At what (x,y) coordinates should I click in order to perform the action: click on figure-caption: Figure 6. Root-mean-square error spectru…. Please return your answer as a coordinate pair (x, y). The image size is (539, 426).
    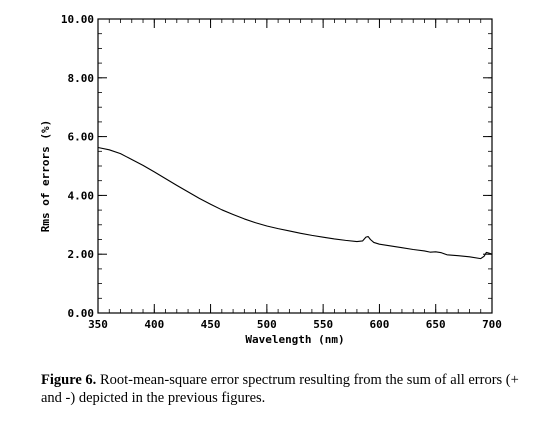
    Looking at the image, I should click on (281, 389).